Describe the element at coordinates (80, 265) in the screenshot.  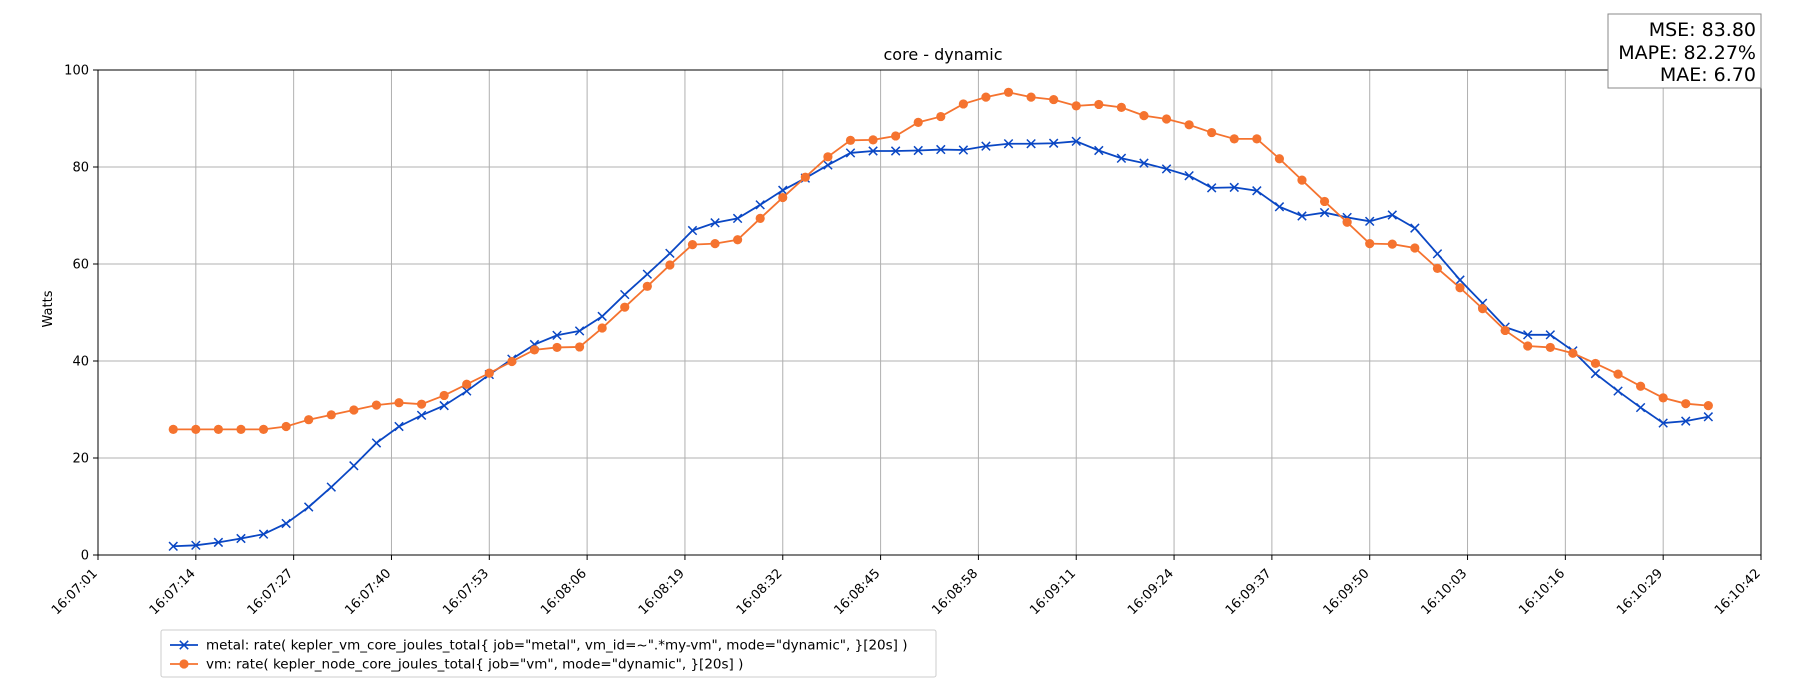
I see `y-tick-label: 60` at that location.